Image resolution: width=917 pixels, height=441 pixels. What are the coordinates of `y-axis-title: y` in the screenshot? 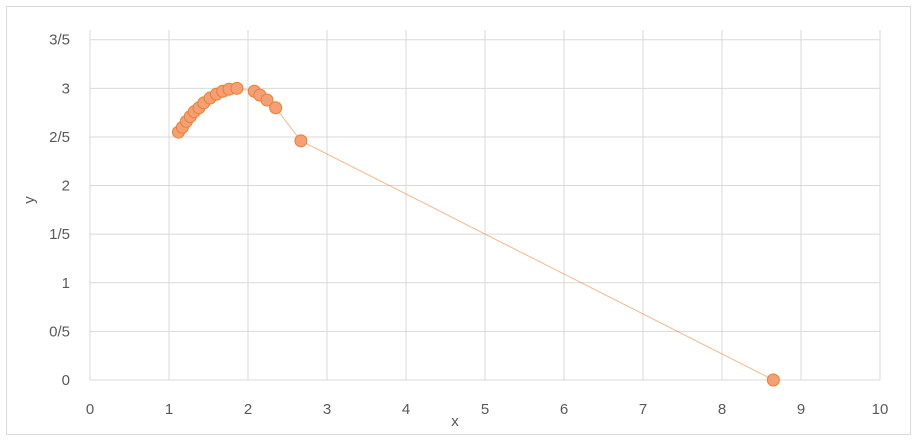 It's located at (29, 200).